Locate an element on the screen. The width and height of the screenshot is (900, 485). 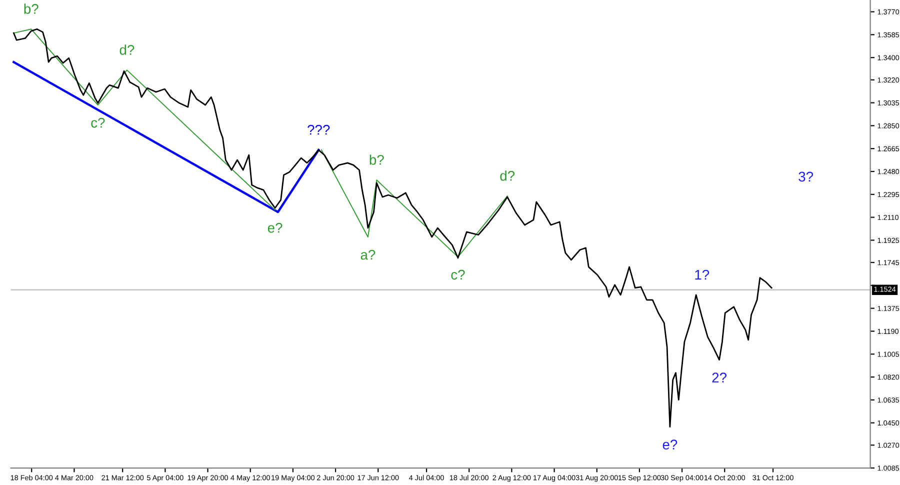
annotation: 1? is located at coordinates (702, 275).